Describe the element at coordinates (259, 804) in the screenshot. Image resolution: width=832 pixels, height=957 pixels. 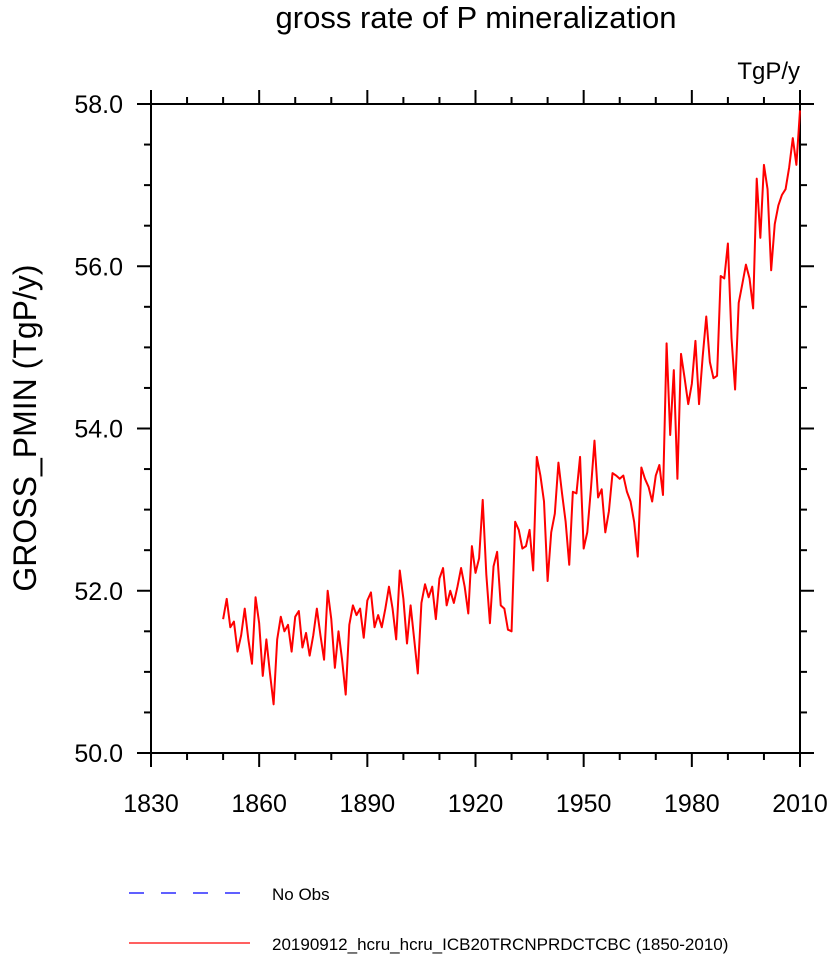
I see `x-tick-label: 1860` at that location.